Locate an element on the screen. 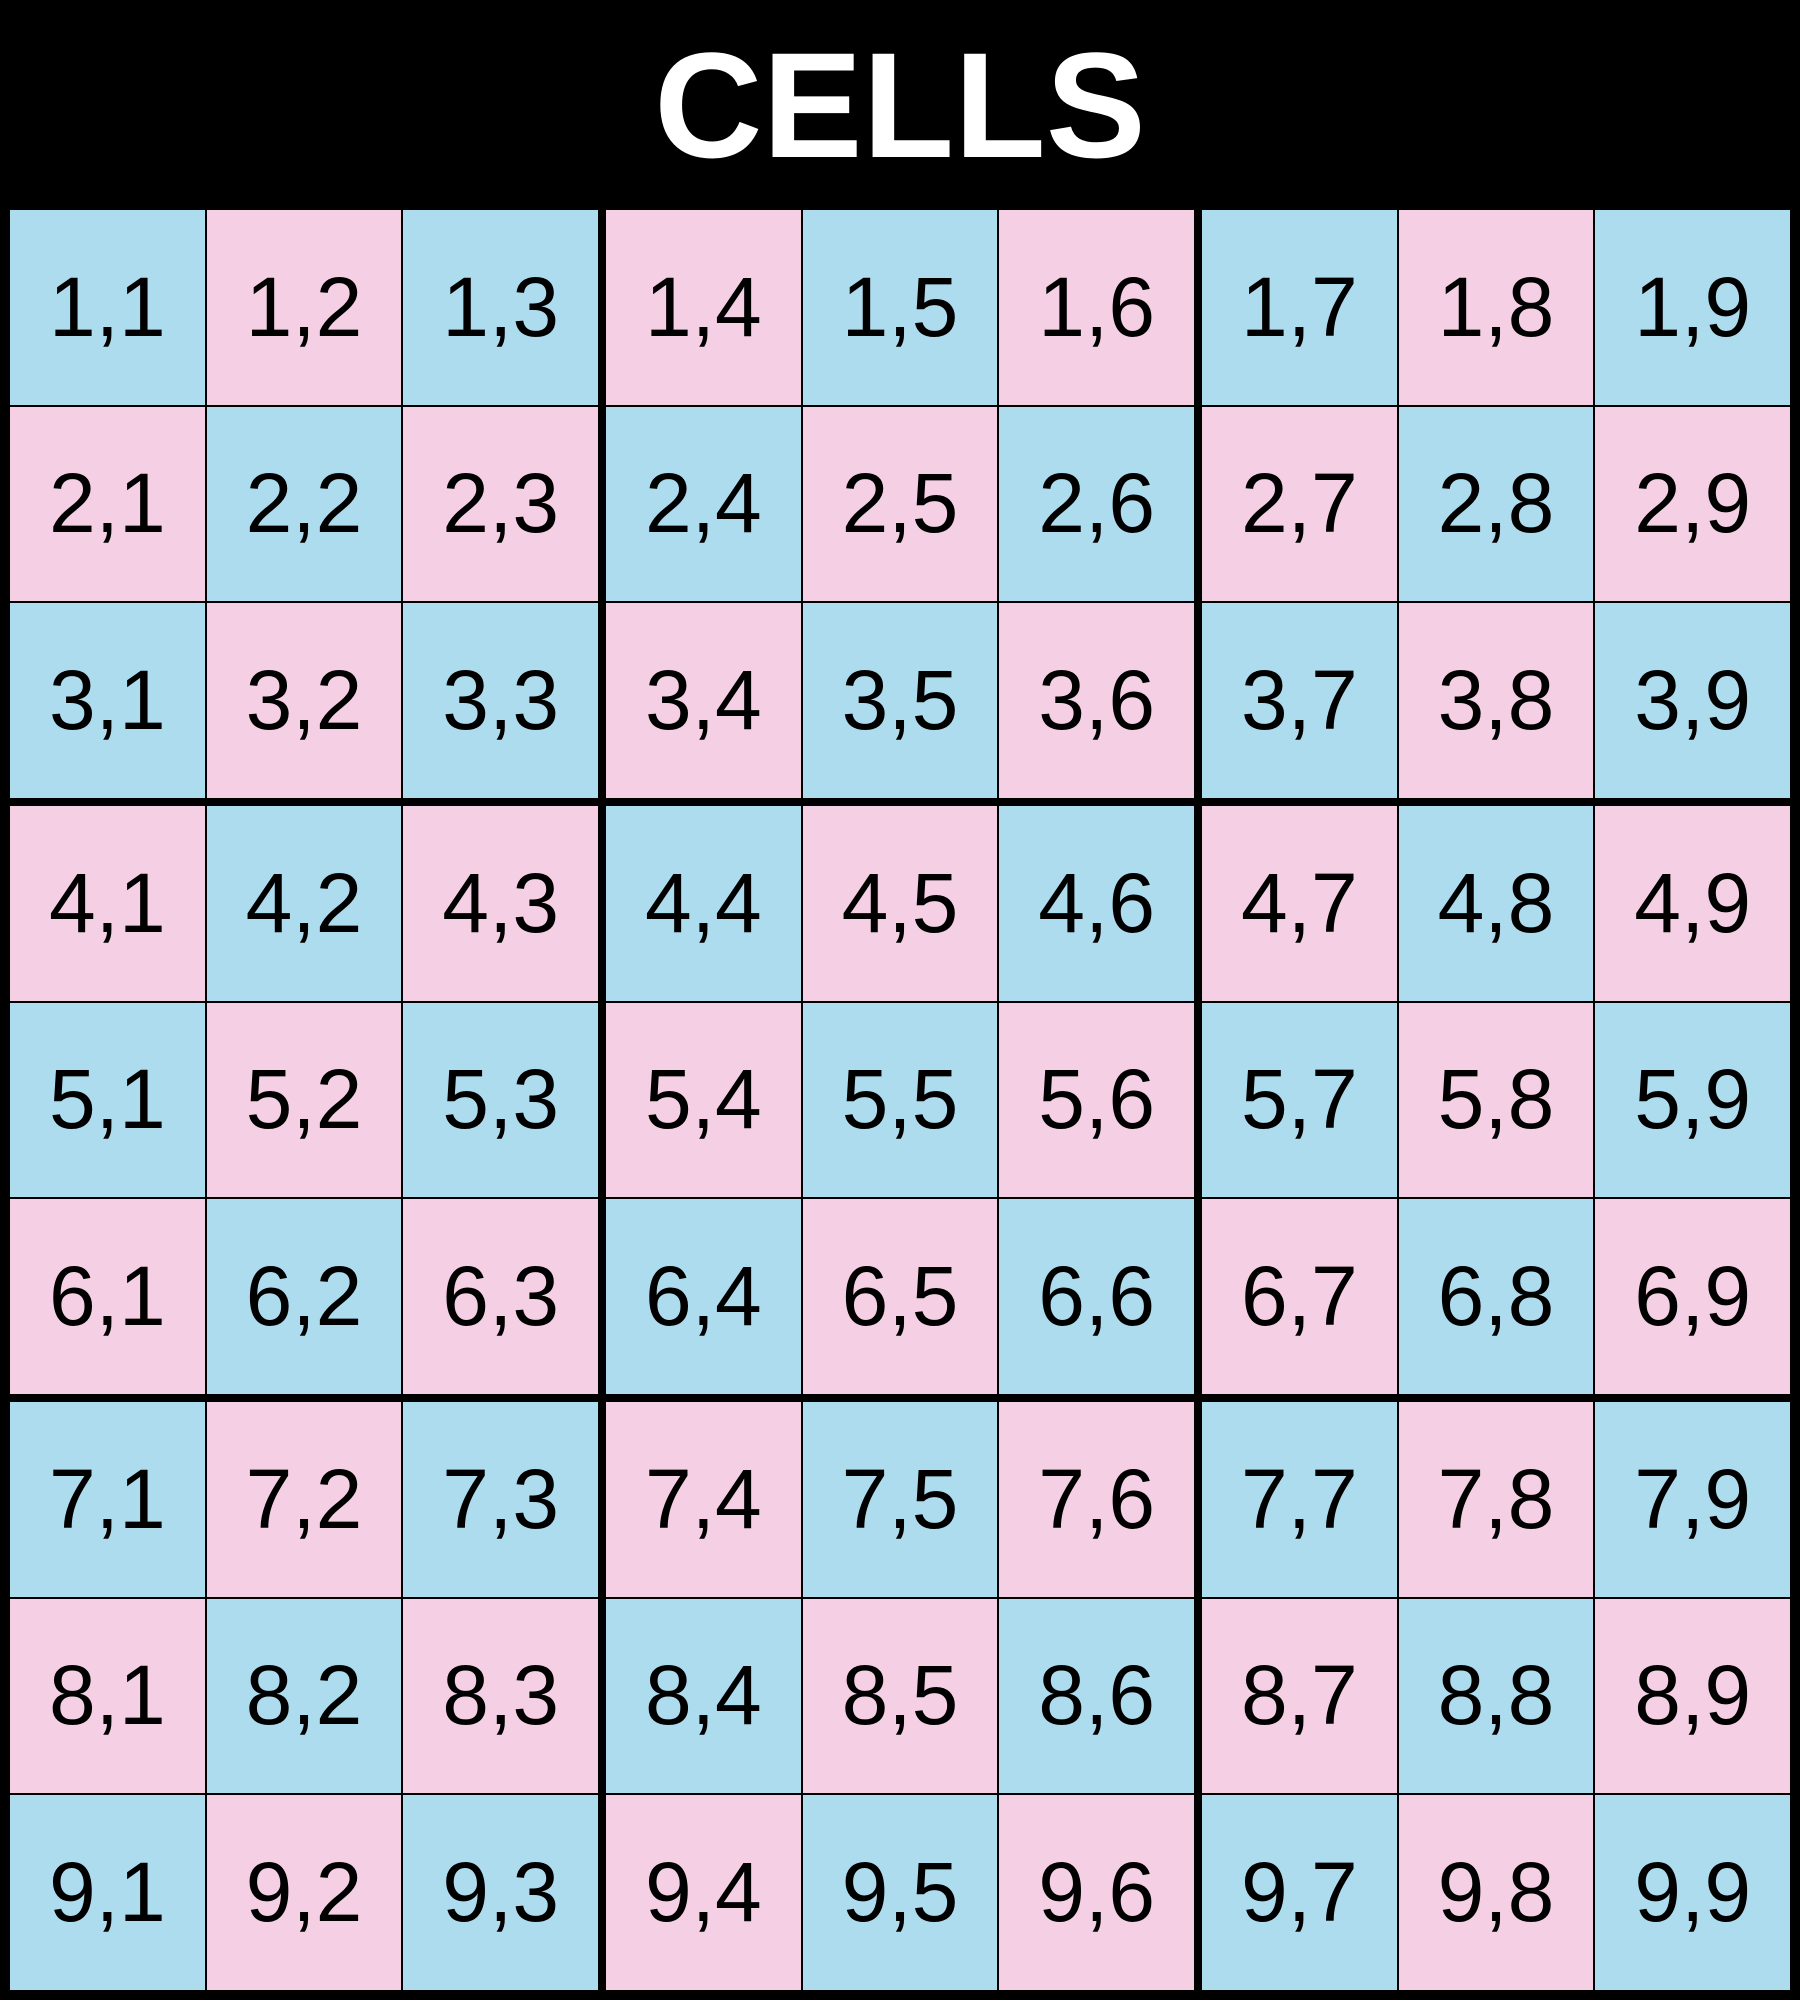 The height and width of the screenshot is (2000, 1800). cell: 1,5 is located at coordinates (900, 307).